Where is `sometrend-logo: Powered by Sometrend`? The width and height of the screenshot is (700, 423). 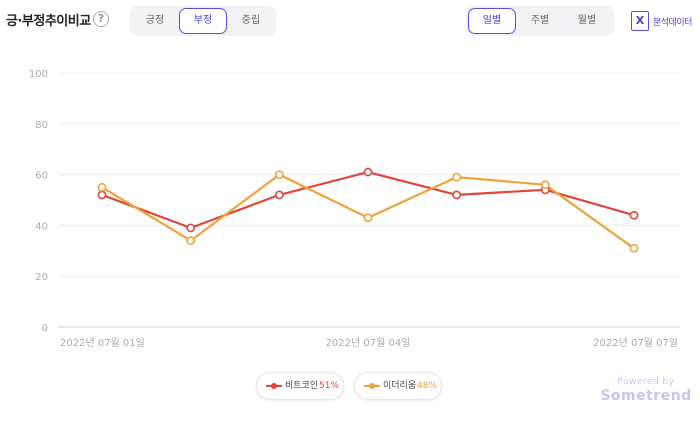 sometrend-logo: Powered by Sometrend is located at coordinates (646, 390).